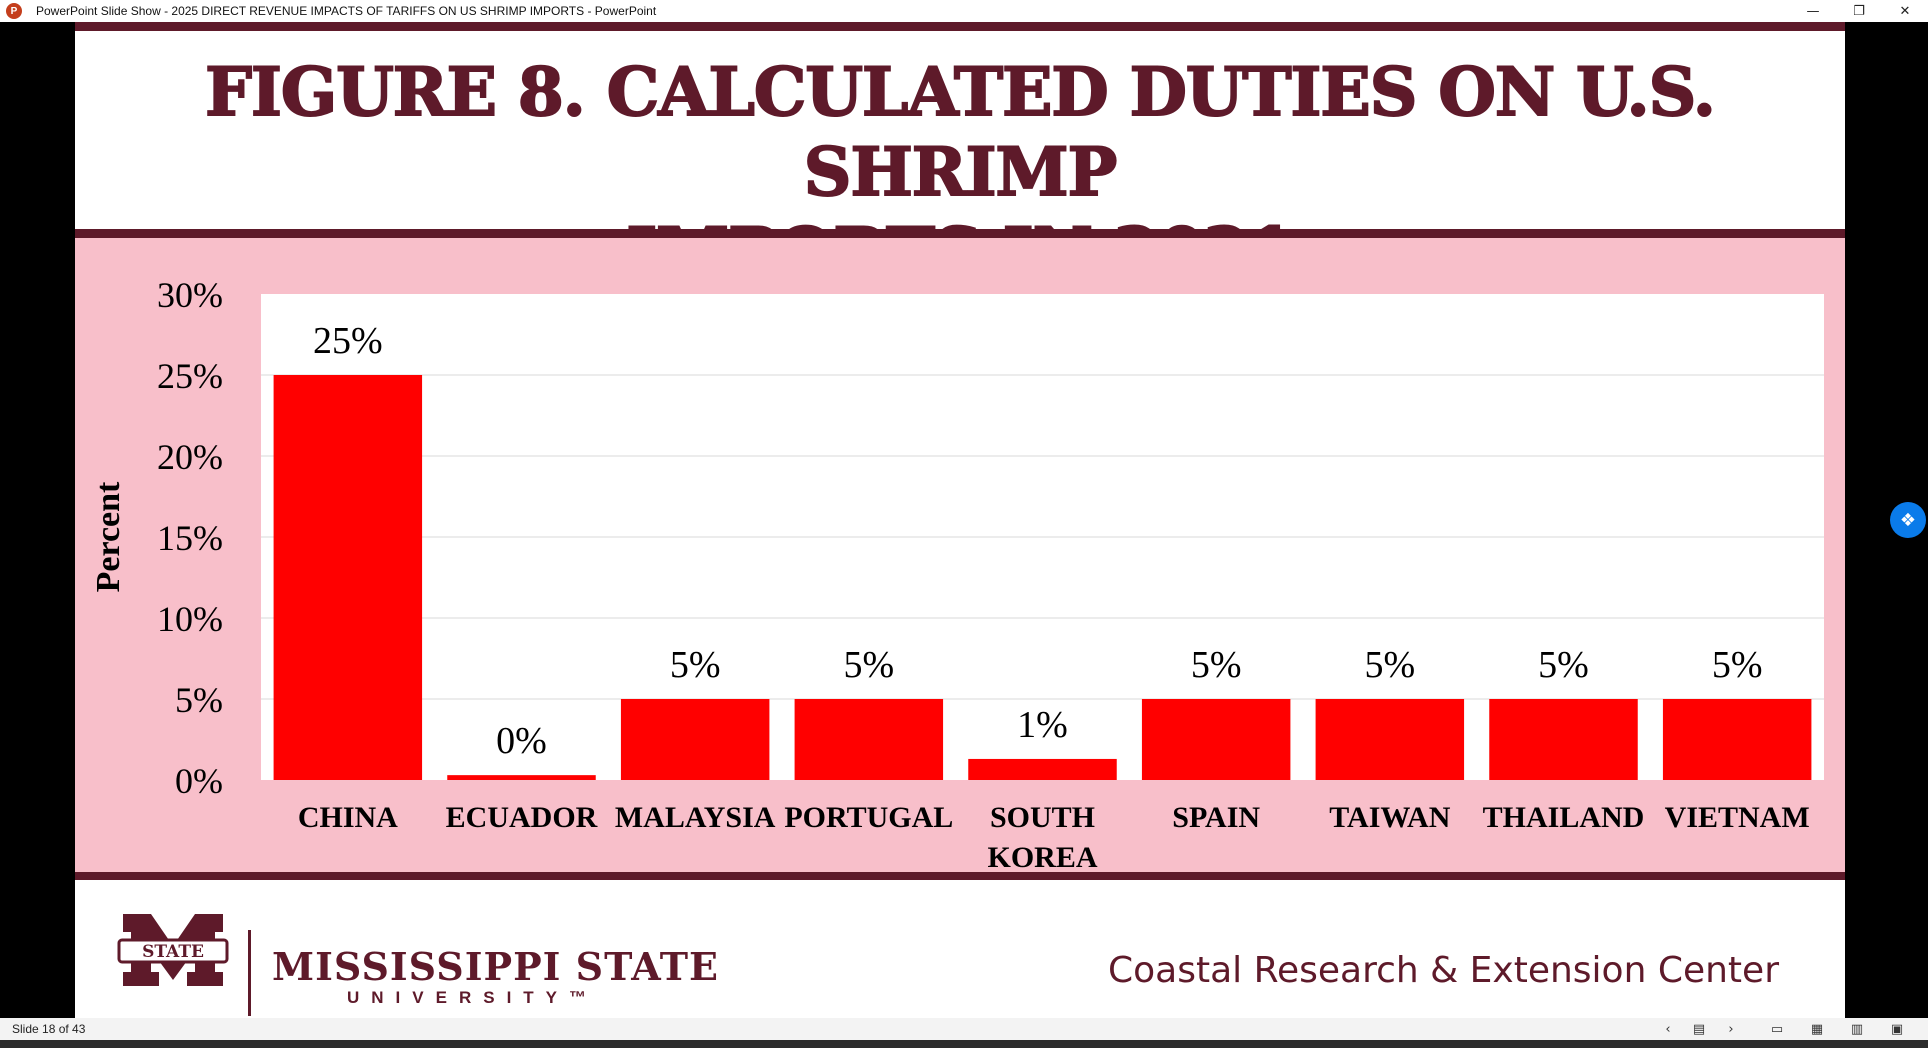  I want to click on msu-state-logo: STATE, so click(173, 950).